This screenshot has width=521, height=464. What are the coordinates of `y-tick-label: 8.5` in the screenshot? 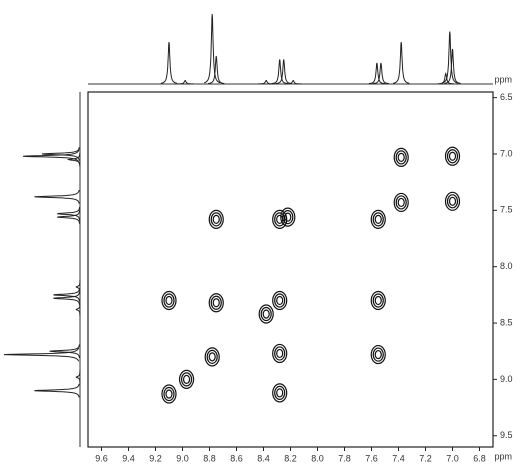 It's located at (506, 322).